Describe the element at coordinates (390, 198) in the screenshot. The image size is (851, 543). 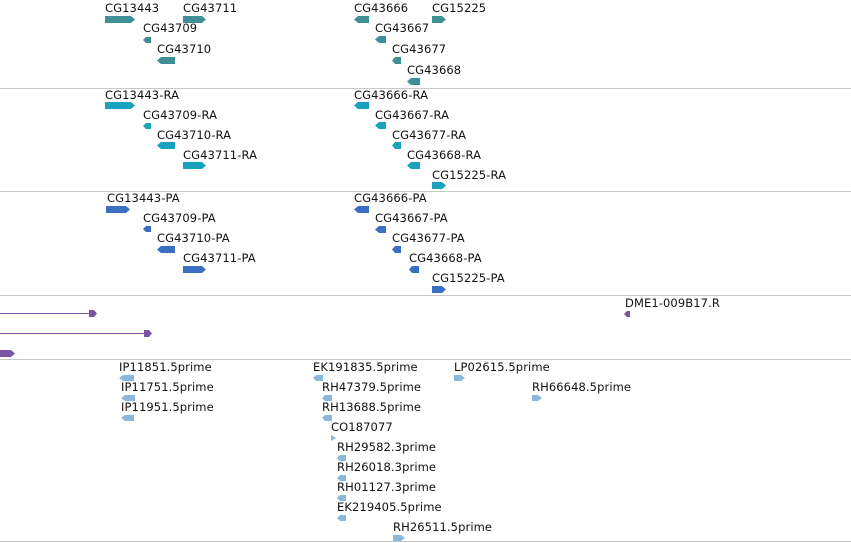
I see `feature-label: CG43666-PA` at that location.